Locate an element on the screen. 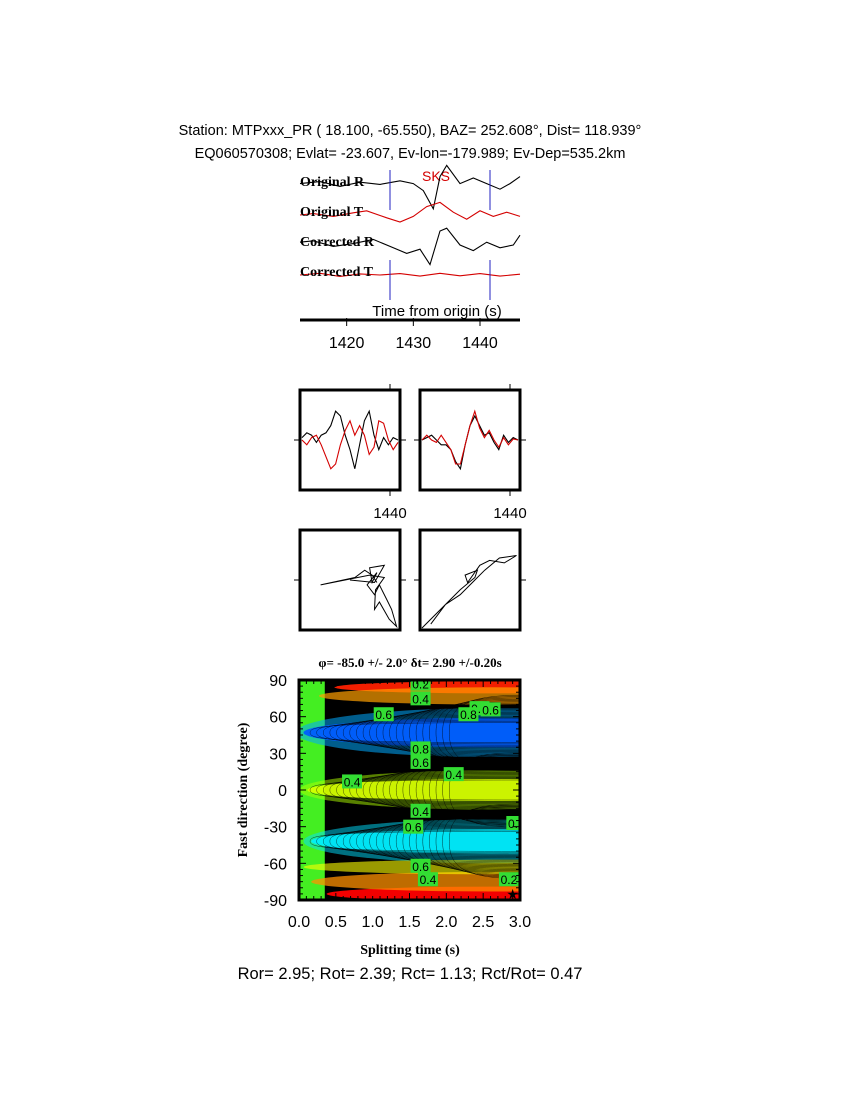  particle-motion-section is located at coordinates (410, 580).